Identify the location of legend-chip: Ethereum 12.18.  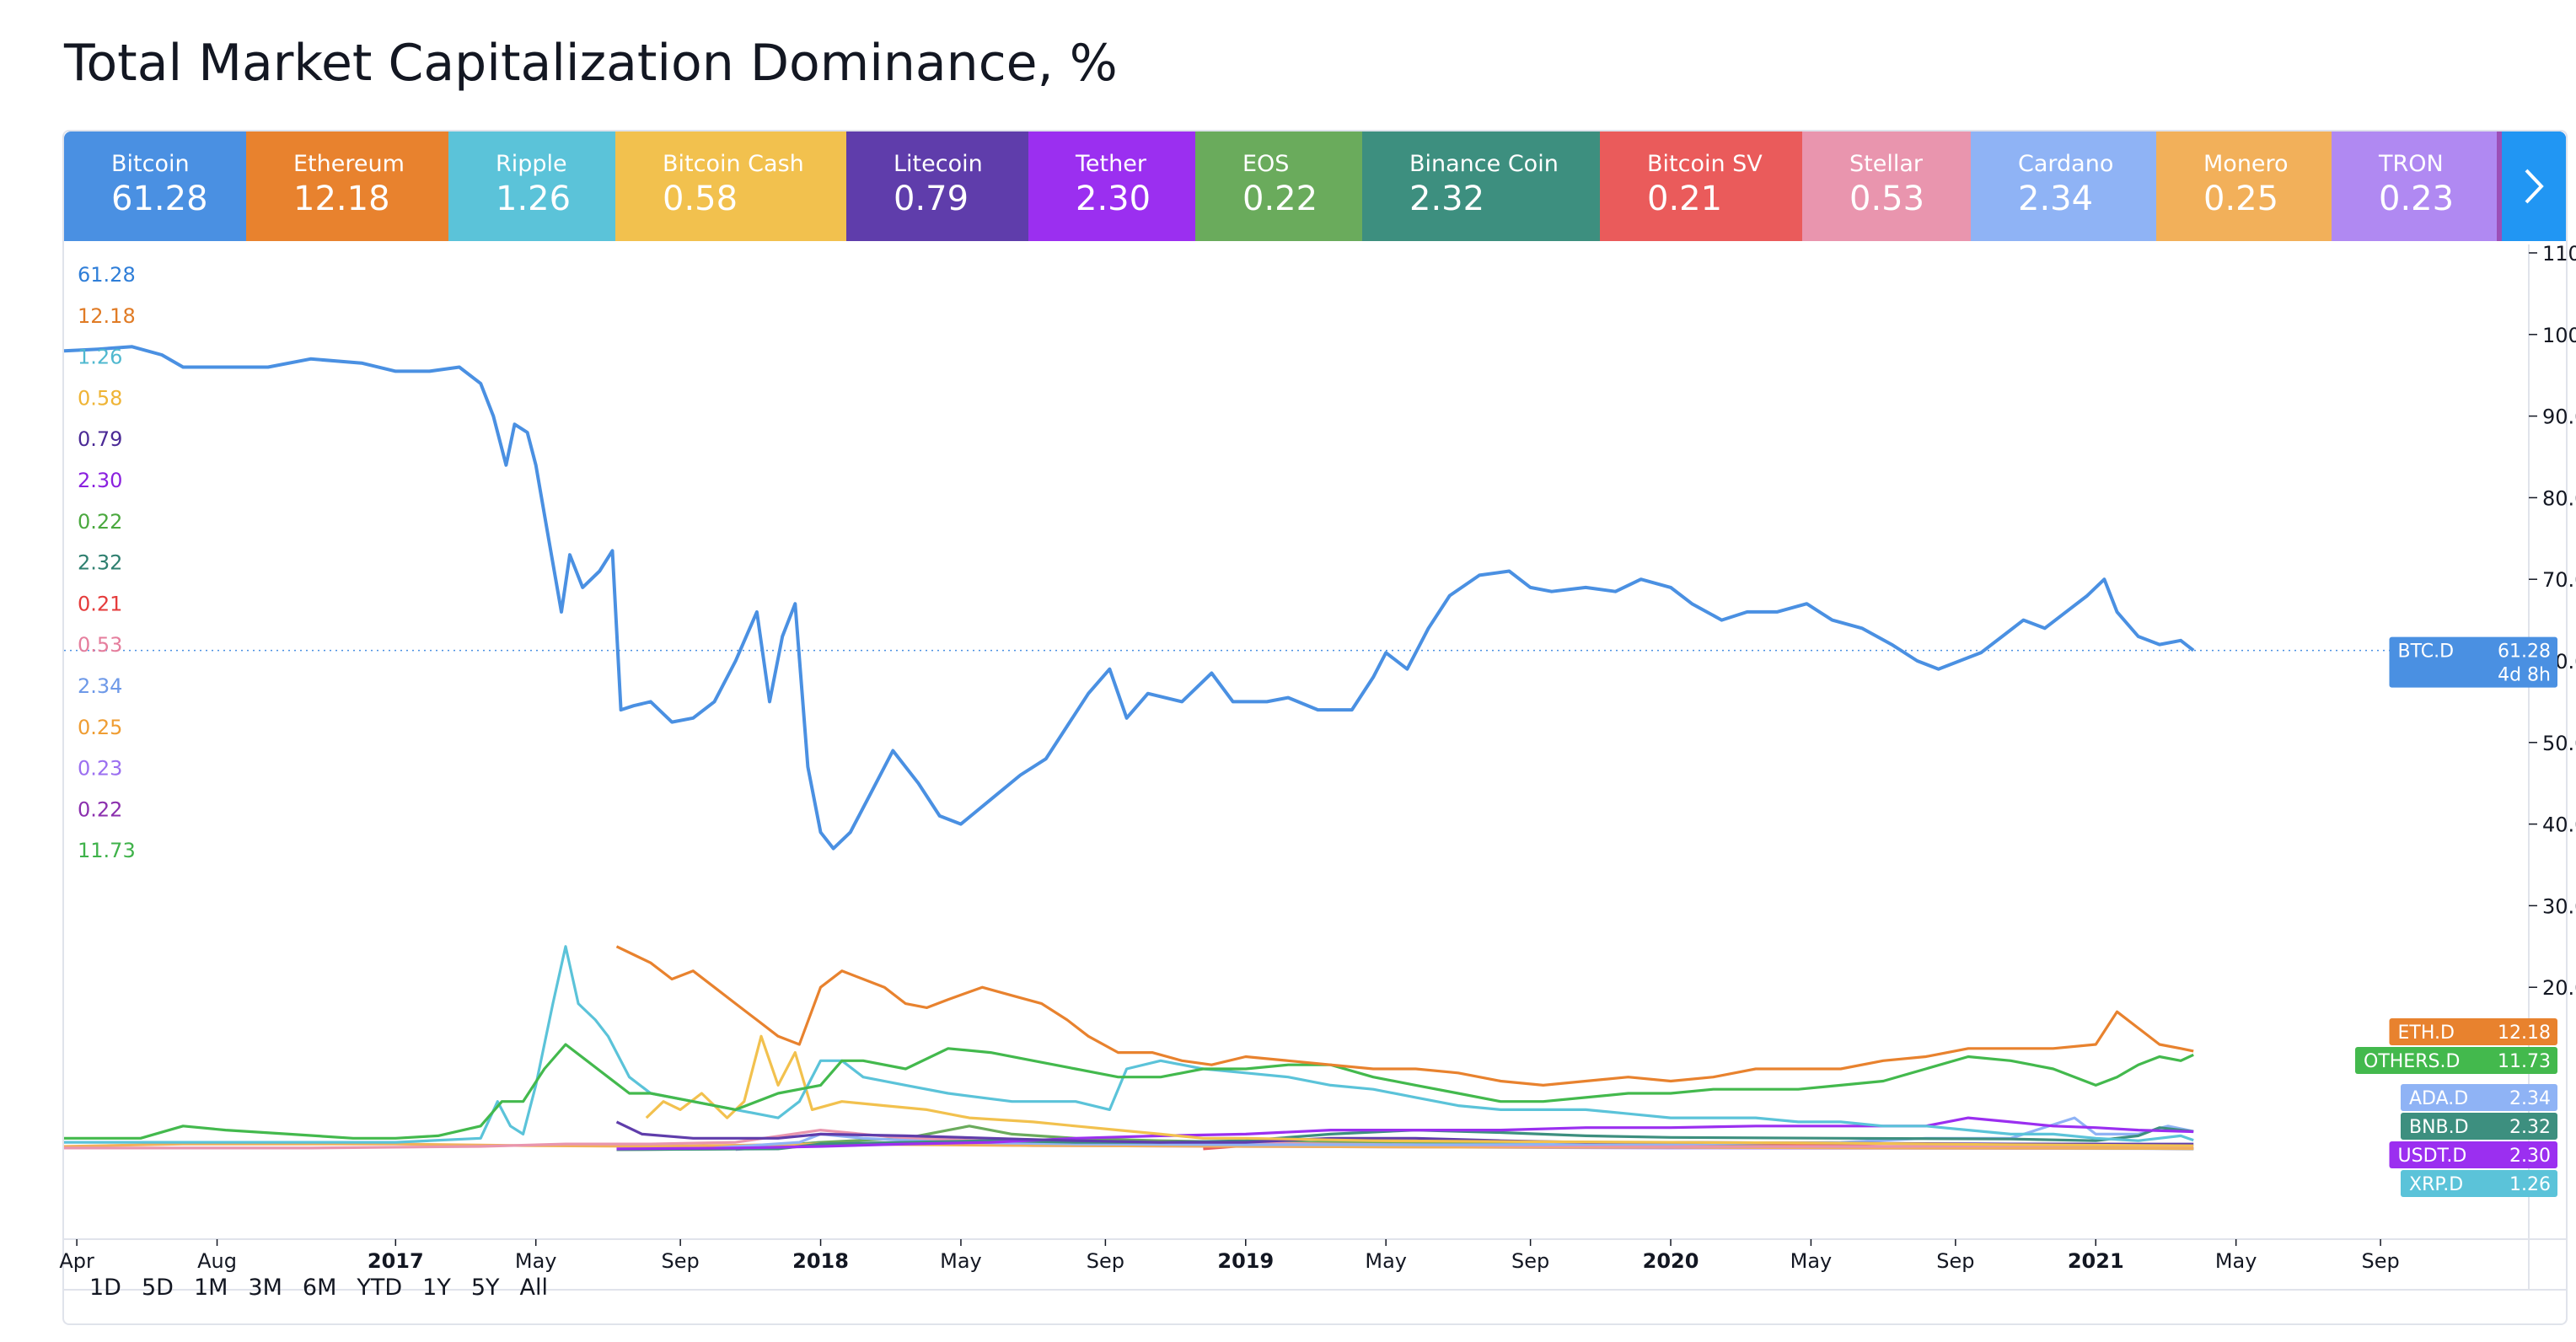
(347, 186).